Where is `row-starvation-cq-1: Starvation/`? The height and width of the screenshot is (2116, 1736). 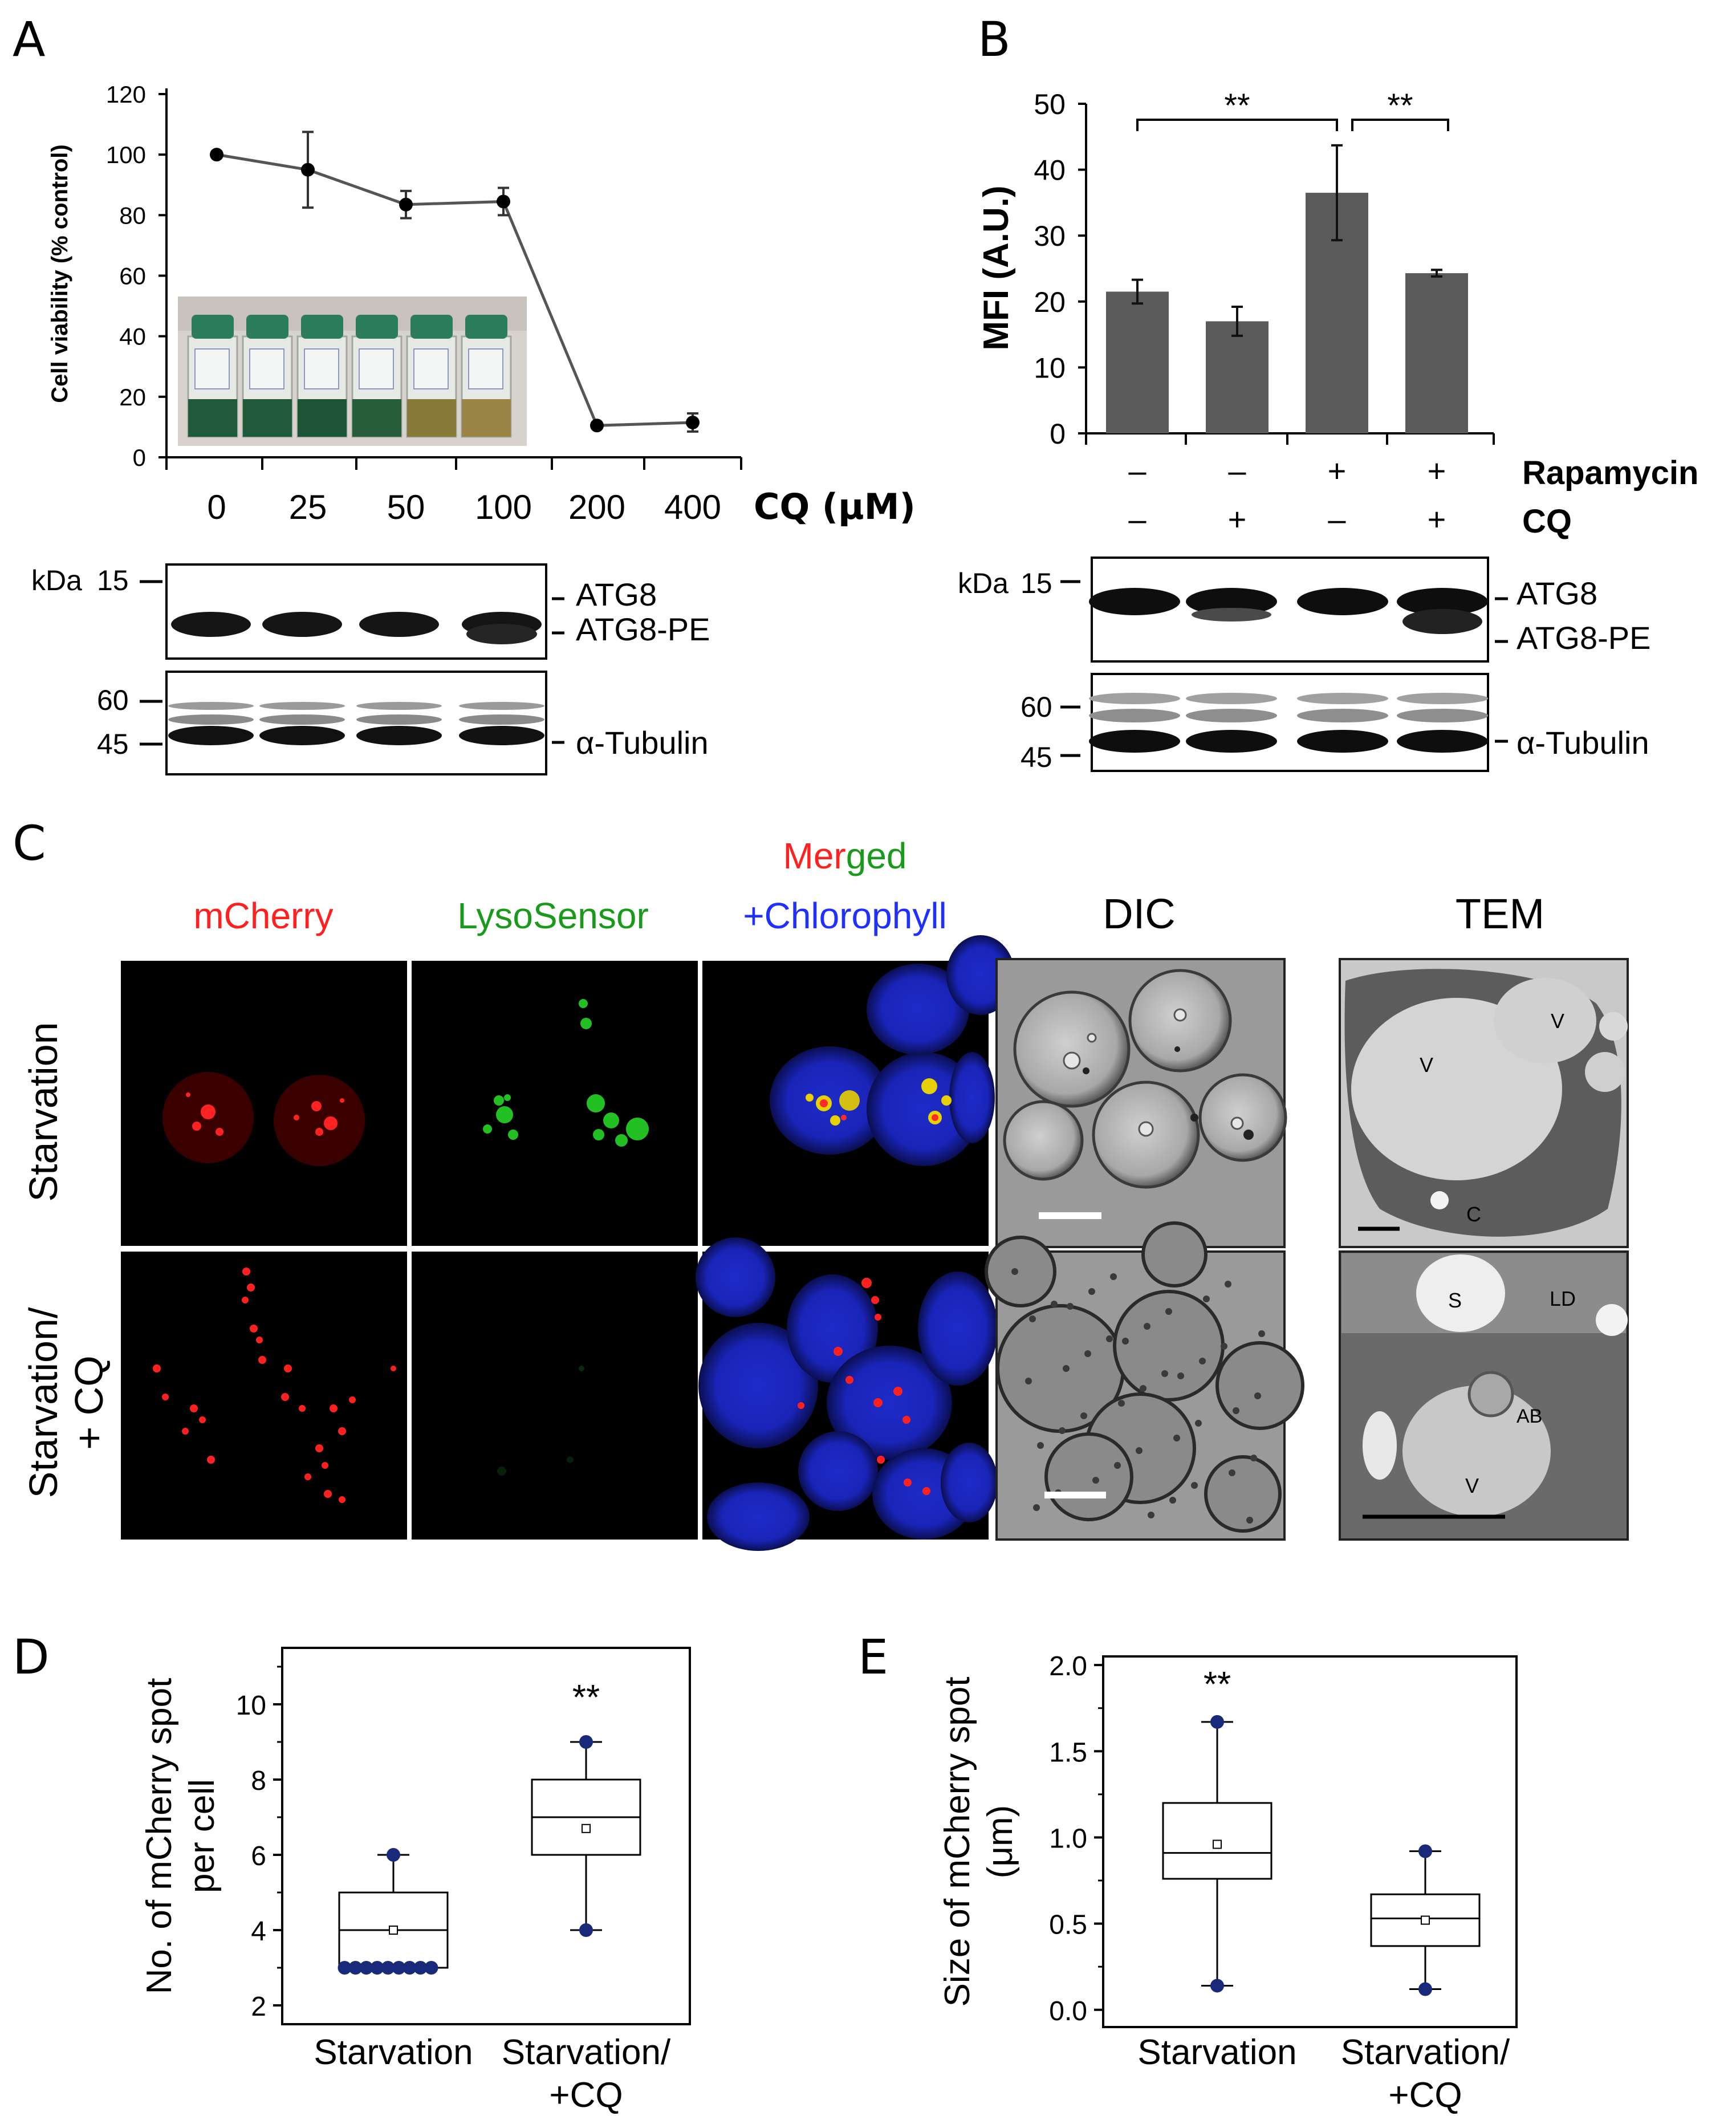 row-starvation-cq-1: Starvation/ is located at coordinates (44, 1402).